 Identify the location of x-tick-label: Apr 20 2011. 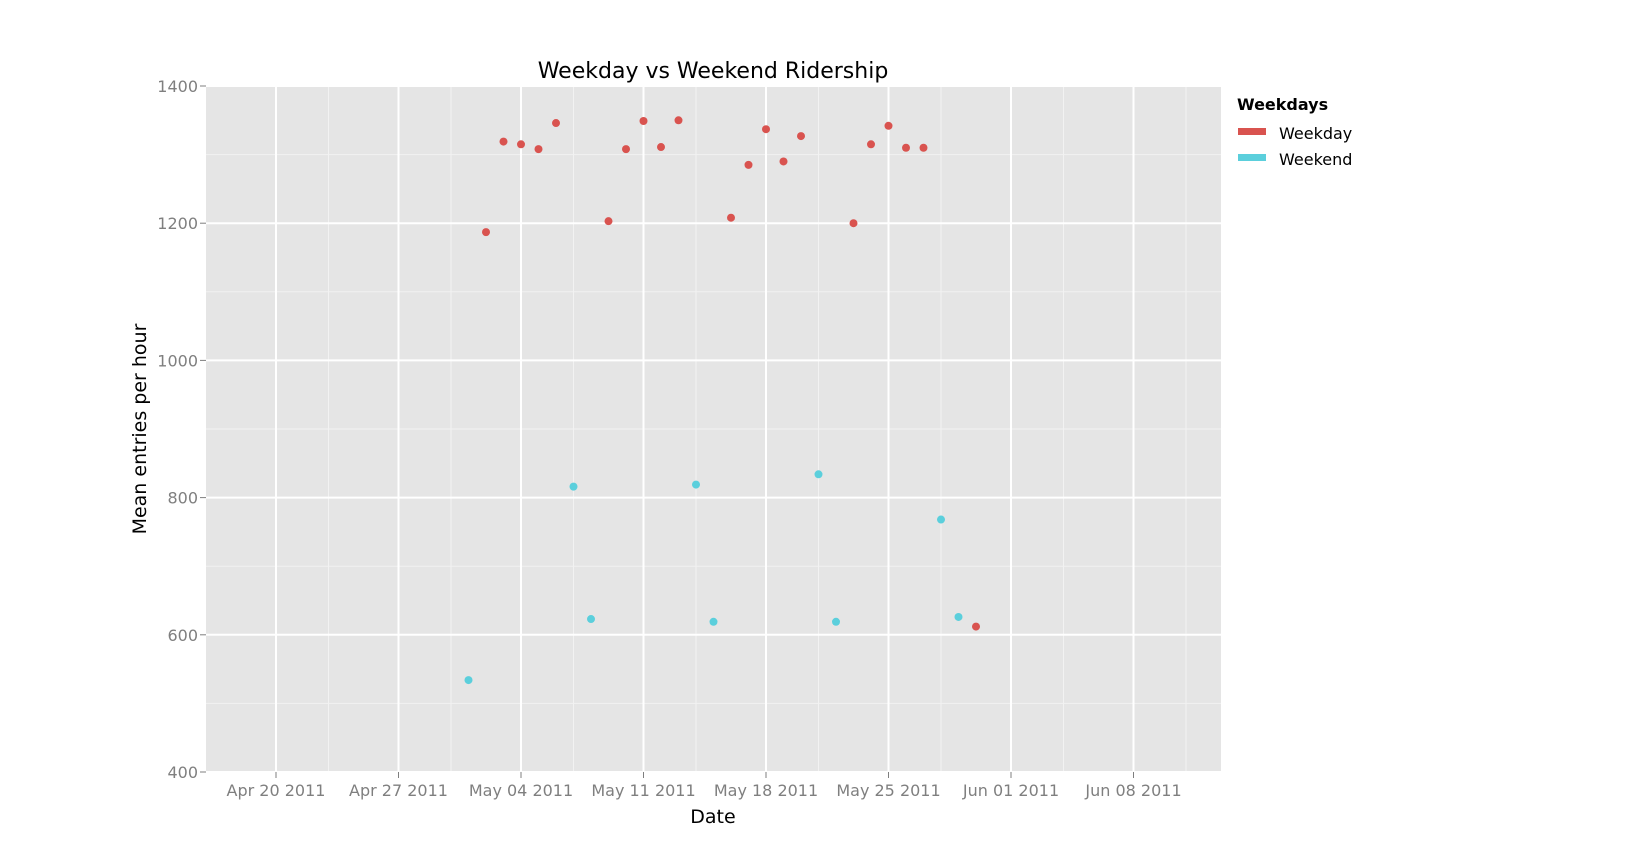
(276, 790).